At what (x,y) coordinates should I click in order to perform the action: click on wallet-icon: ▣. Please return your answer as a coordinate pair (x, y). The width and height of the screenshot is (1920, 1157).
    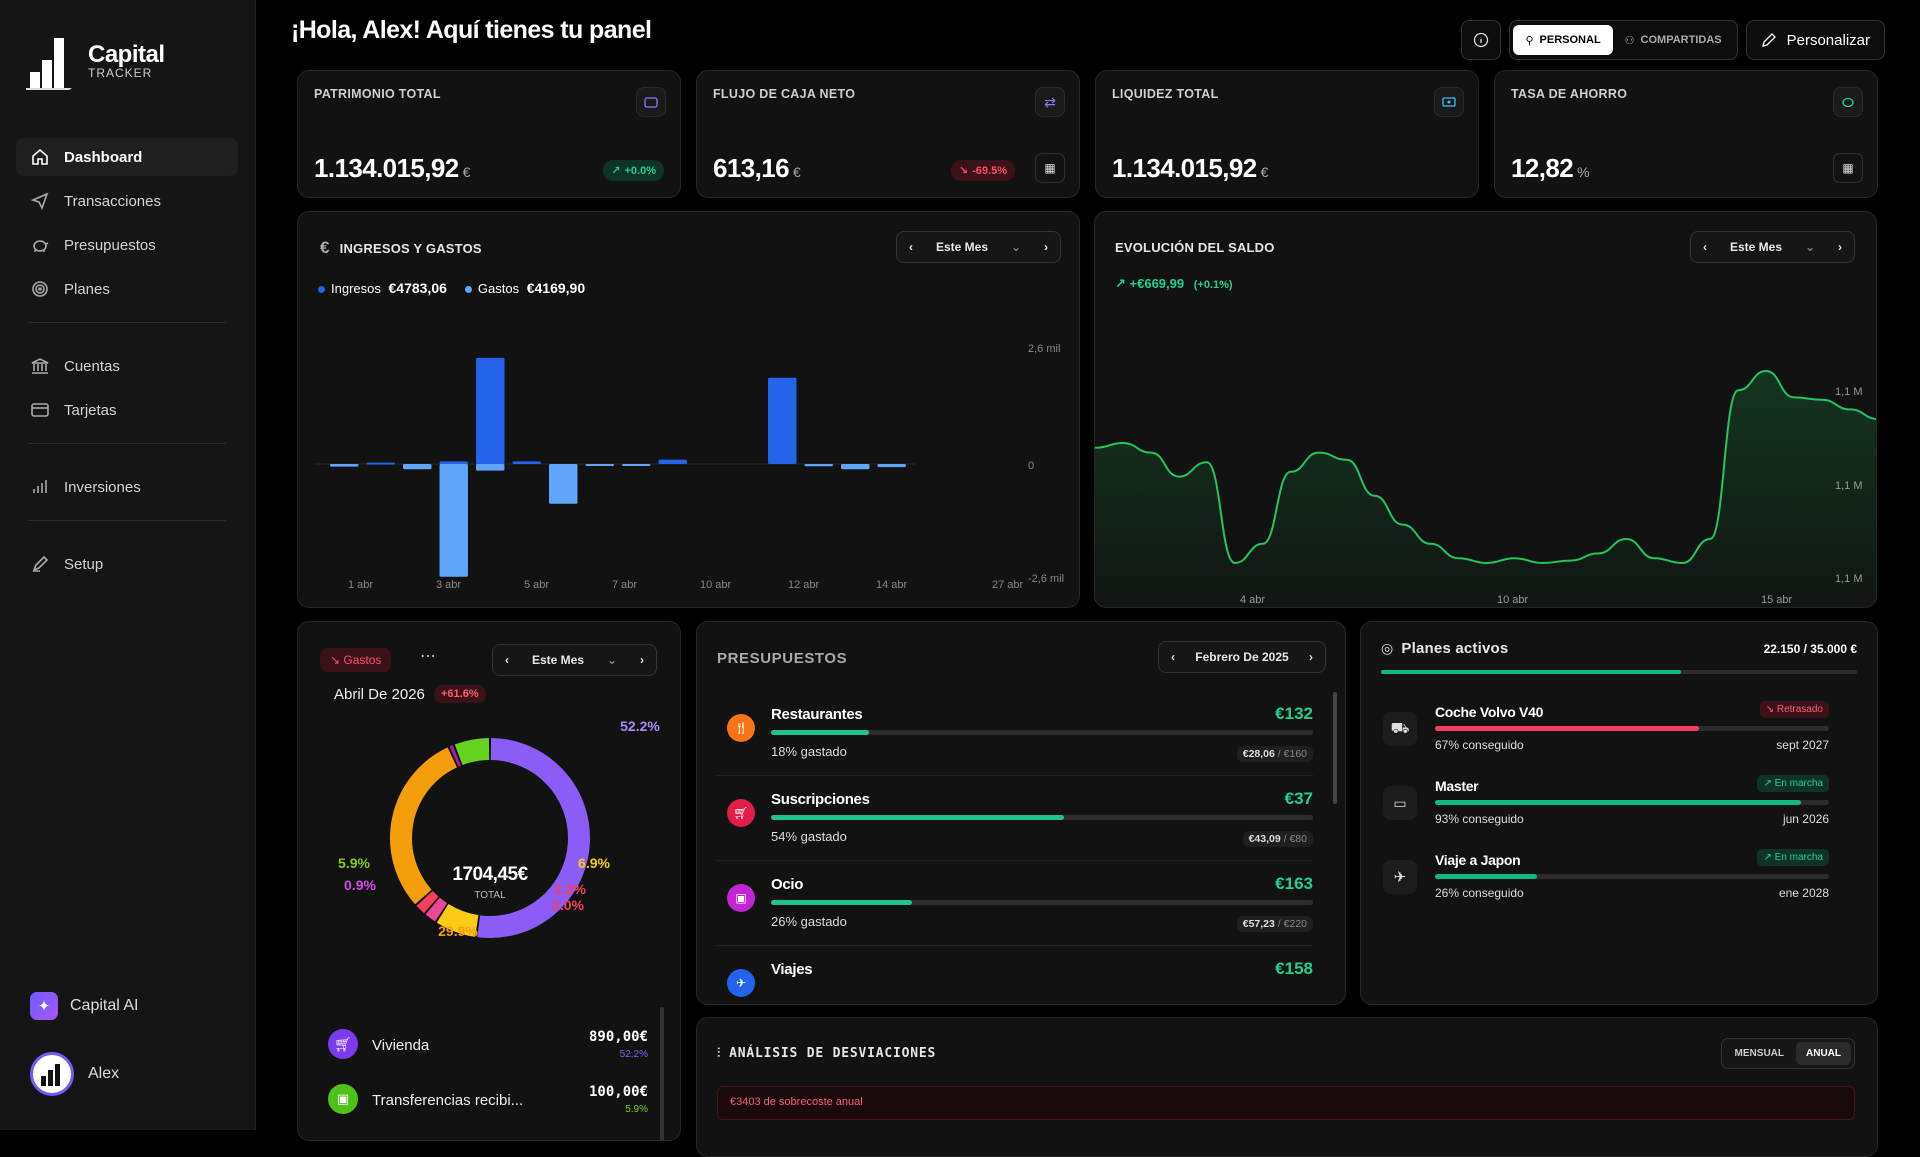
    Looking at the image, I should click on (343, 1099).